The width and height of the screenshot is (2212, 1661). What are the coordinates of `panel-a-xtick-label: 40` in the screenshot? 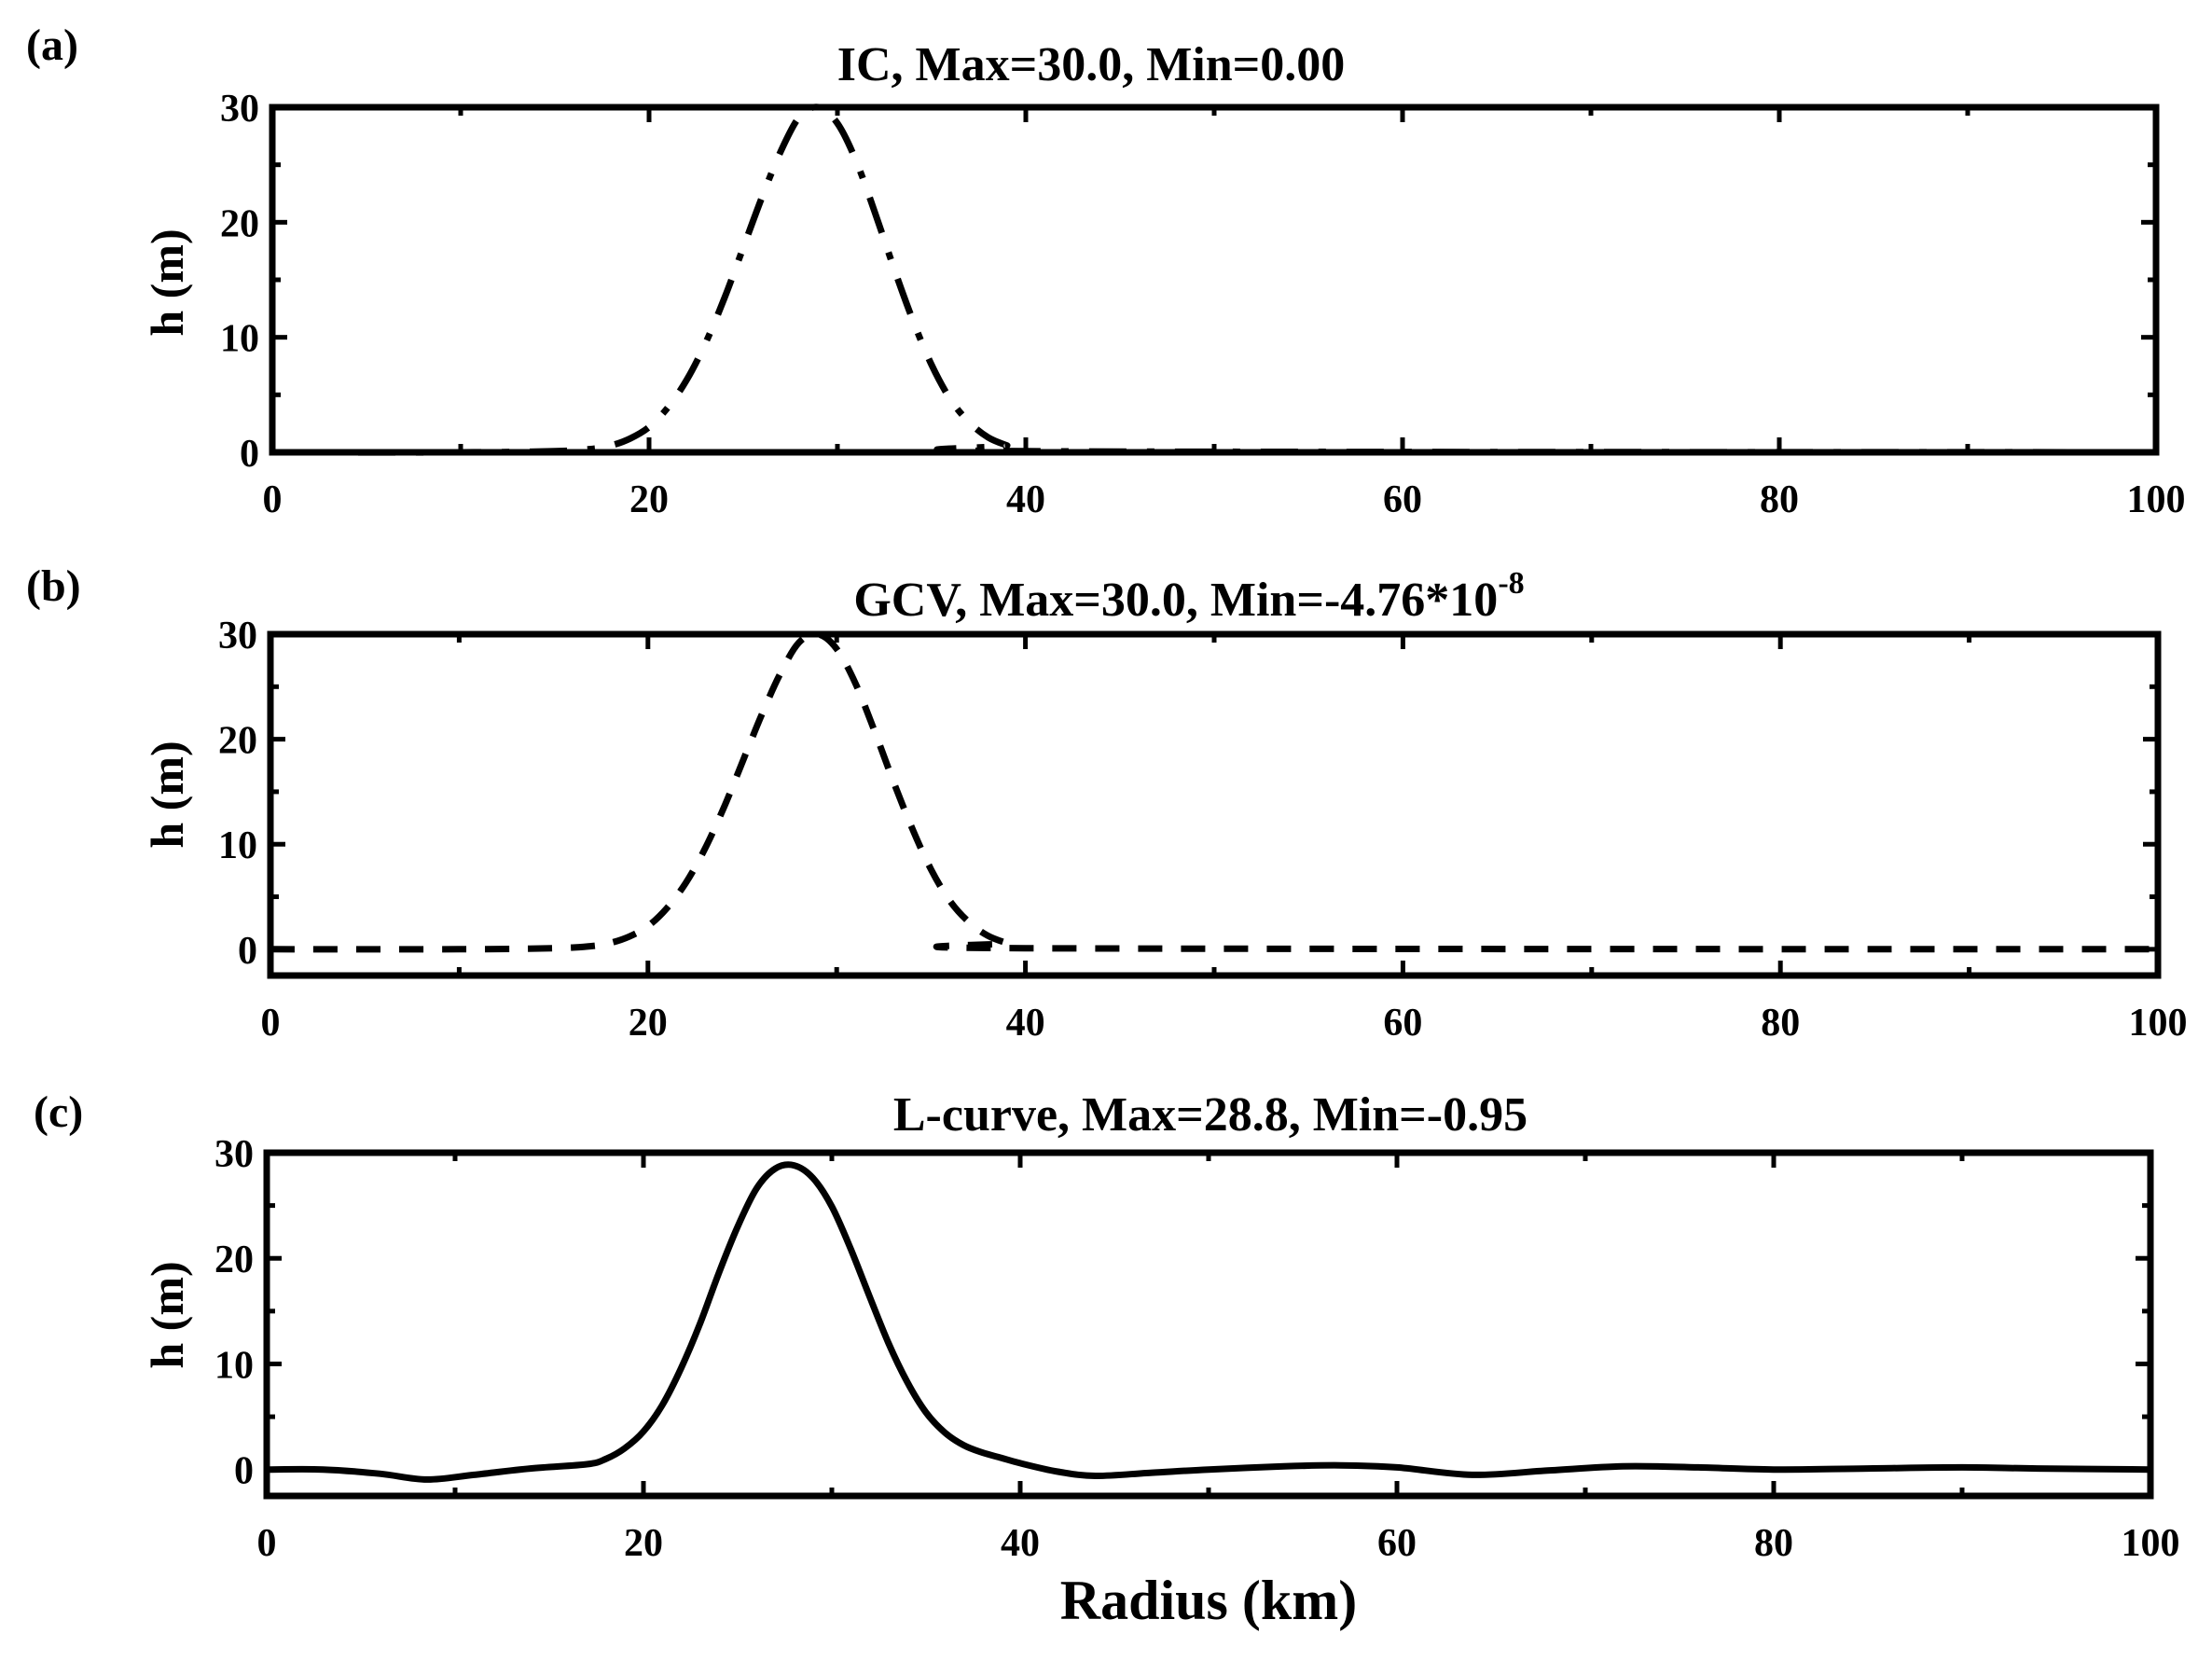 It's located at (1025, 499).